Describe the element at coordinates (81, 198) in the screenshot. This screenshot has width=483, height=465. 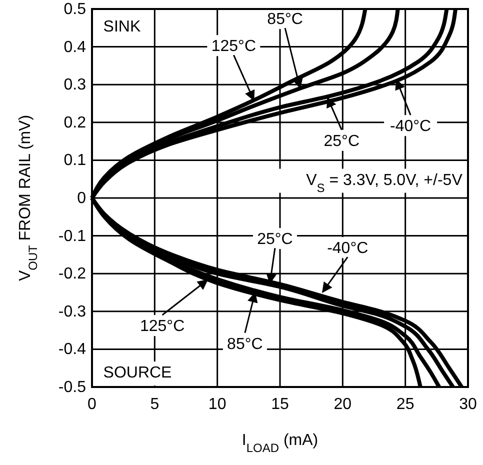
I see `y-tick-label: 0` at that location.